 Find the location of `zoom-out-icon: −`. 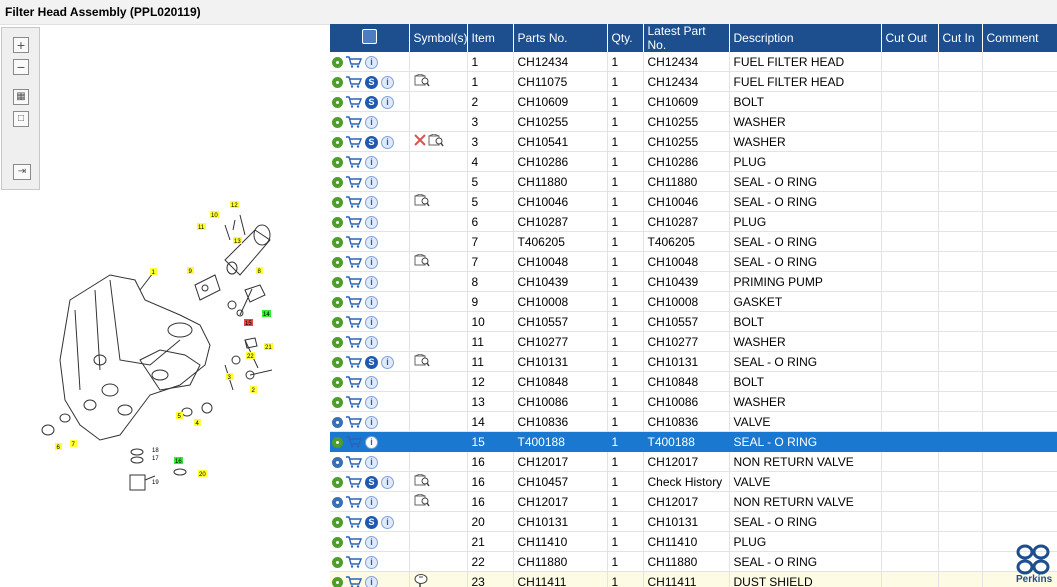

zoom-out-icon: − is located at coordinates (21, 67).